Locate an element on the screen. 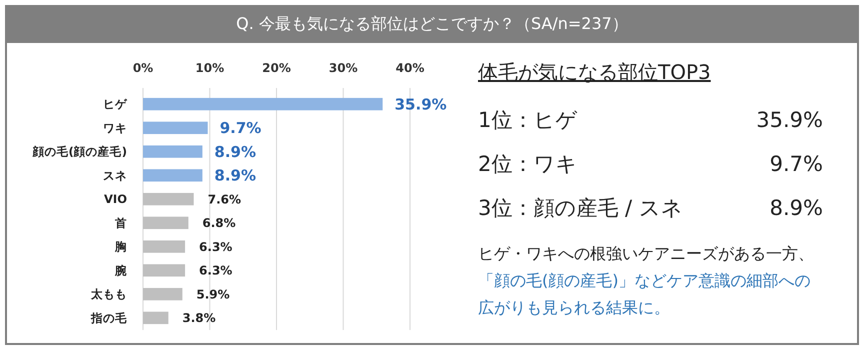 The width and height of the screenshot is (864, 350). x-tick-label: 10% is located at coordinates (209, 68).